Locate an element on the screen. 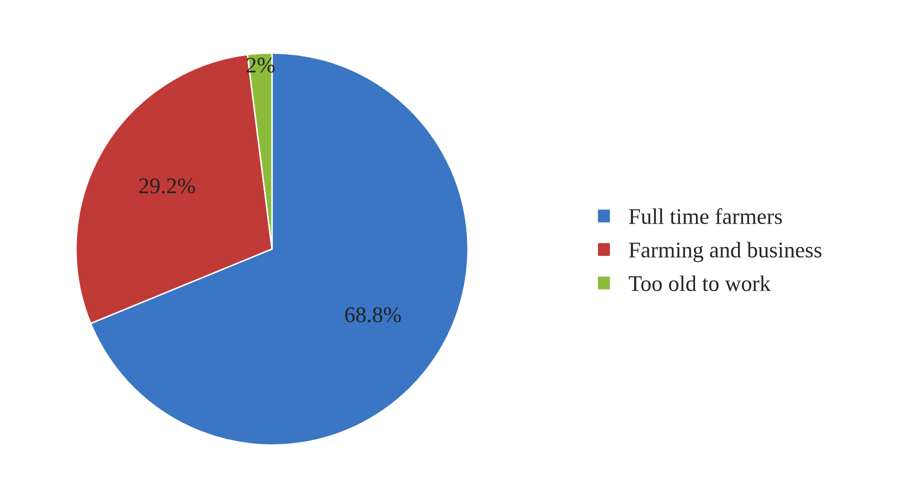 The image size is (902, 504). legend-label: Farming and business is located at coordinates (725, 252).